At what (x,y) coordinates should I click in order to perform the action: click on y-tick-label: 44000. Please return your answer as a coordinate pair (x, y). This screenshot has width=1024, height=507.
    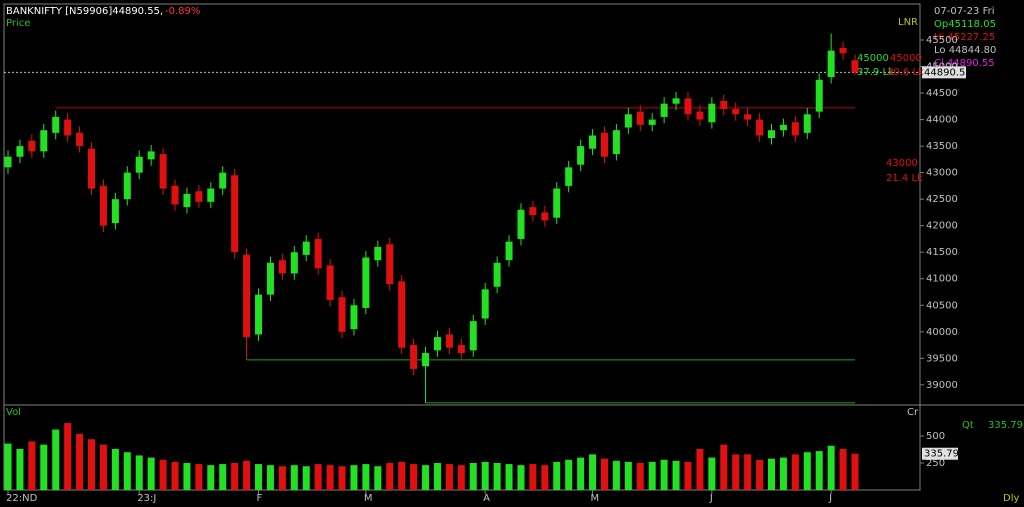
    Looking at the image, I should click on (942, 120).